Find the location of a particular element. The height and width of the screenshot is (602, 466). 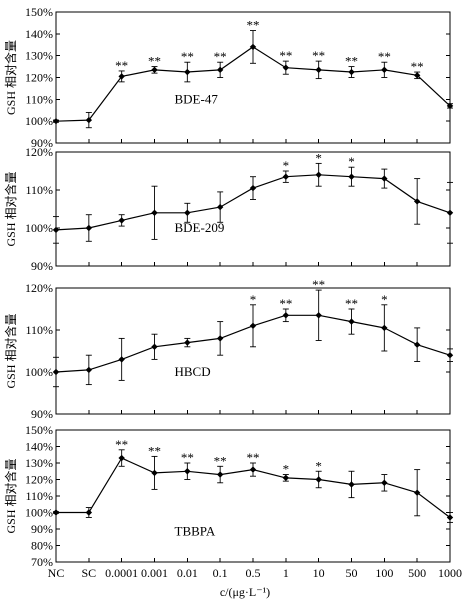

y-tick-label: 80% is located at coordinates (42, 546).